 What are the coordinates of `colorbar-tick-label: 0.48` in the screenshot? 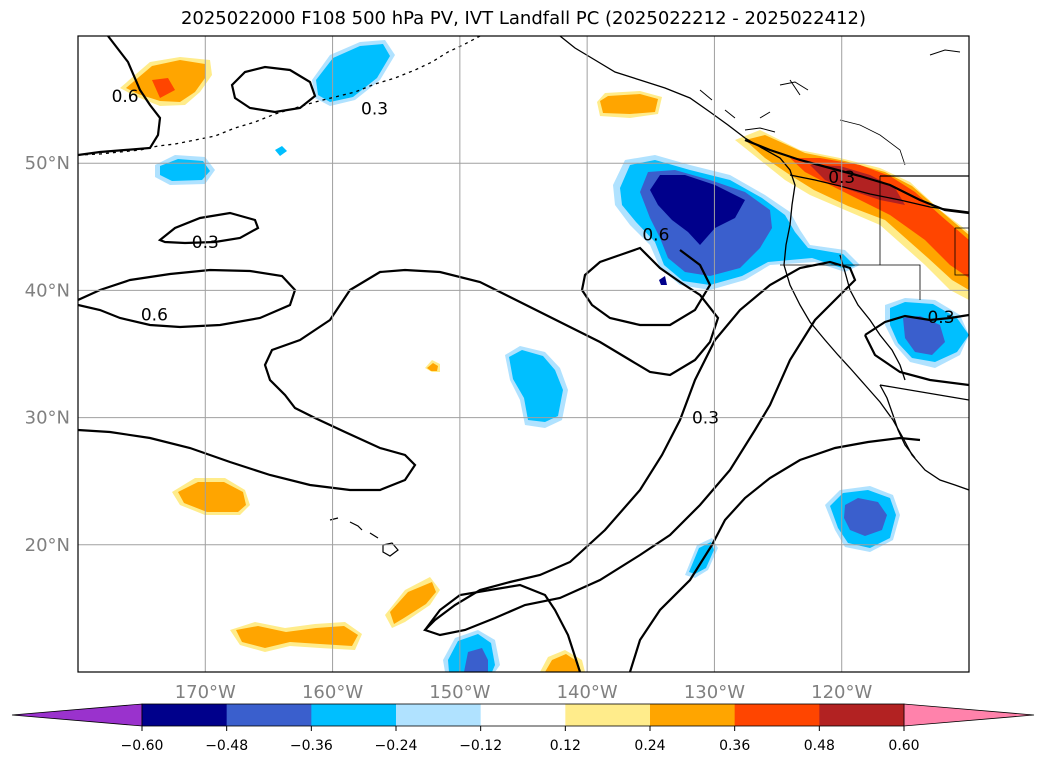 It's located at (819, 746).